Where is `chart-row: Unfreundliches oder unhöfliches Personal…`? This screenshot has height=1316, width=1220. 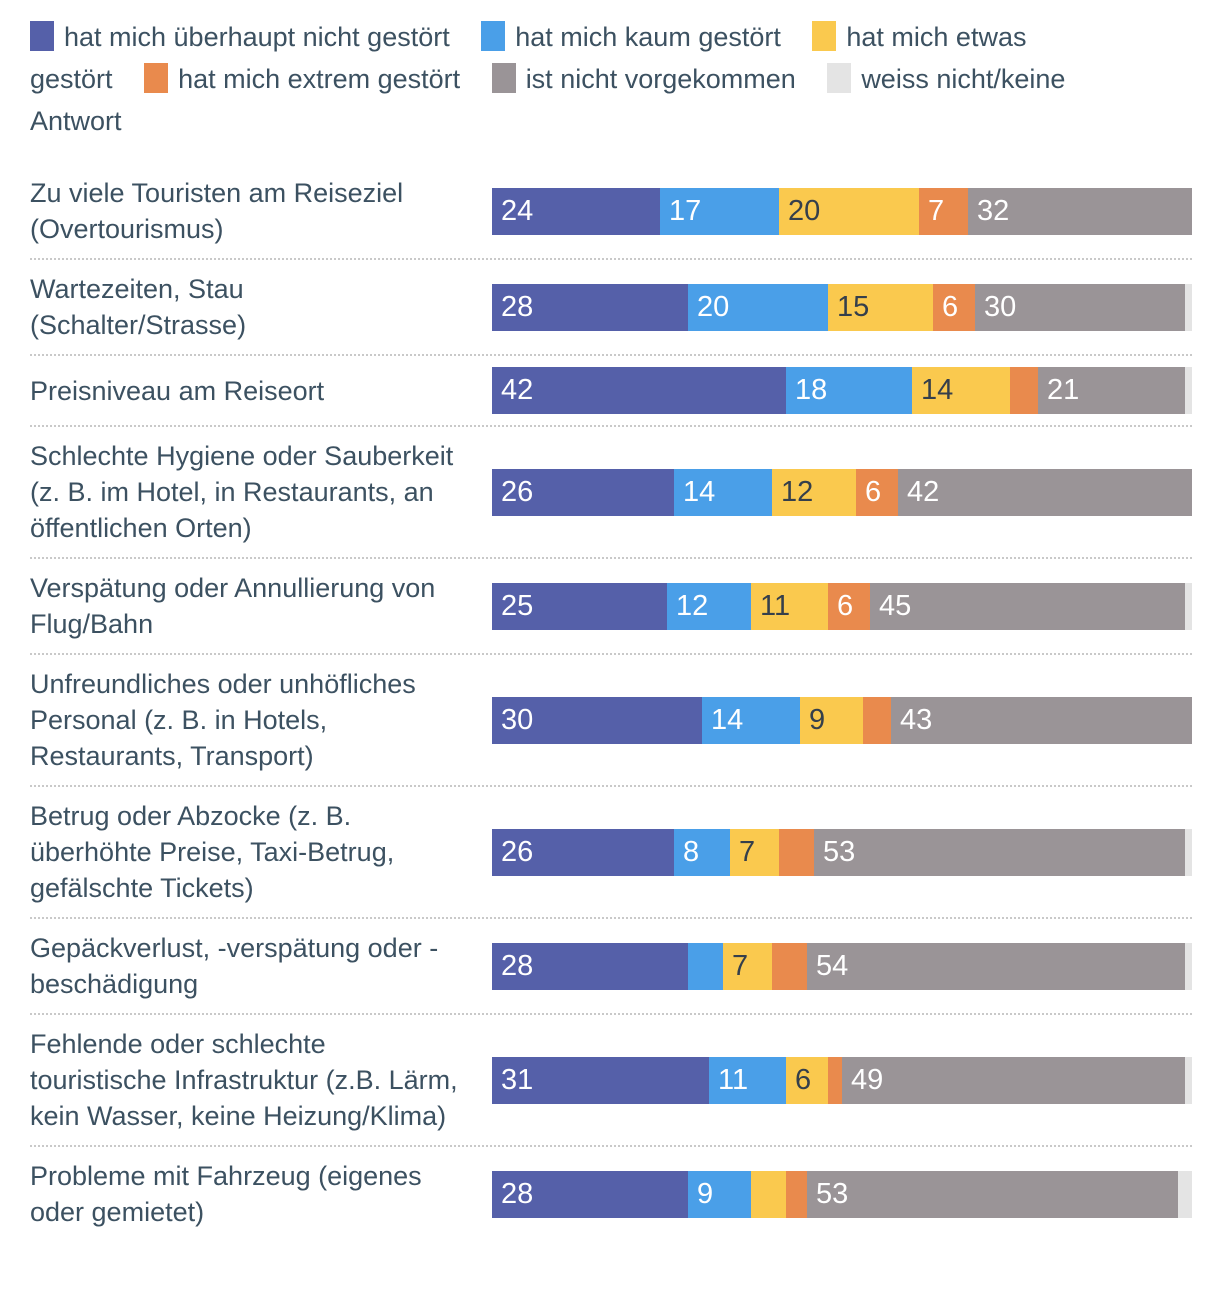
chart-row: Unfreundliches oder unhöfliches Personal… is located at coordinates (611, 721).